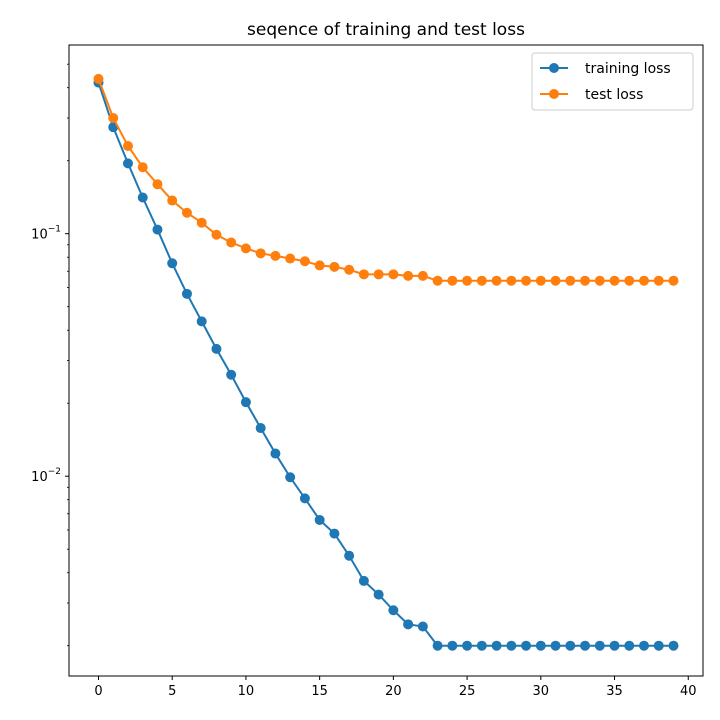 This screenshot has width=720, height=720. I want to click on x-tick-label: 20, so click(393, 691).